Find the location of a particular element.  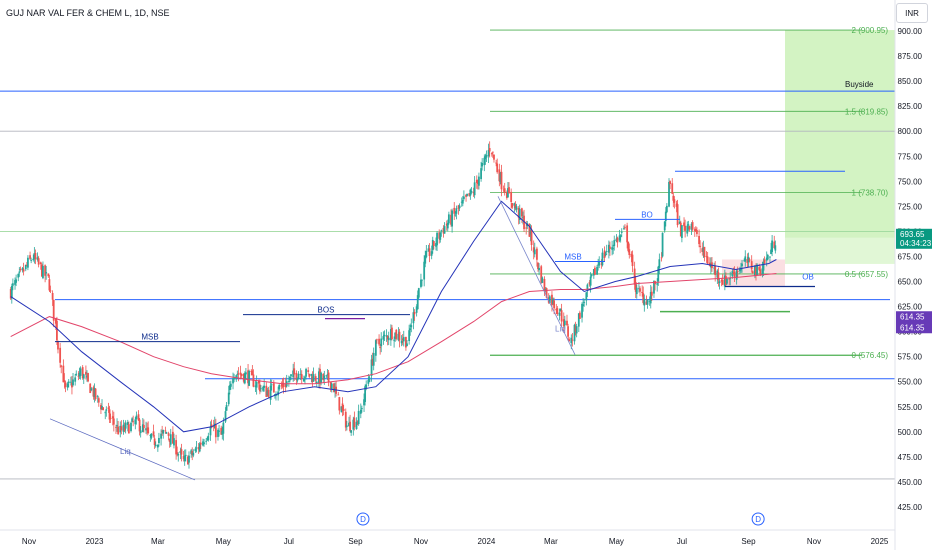

fib-label: 2 (900.95) is located at coordinates (870, 30).